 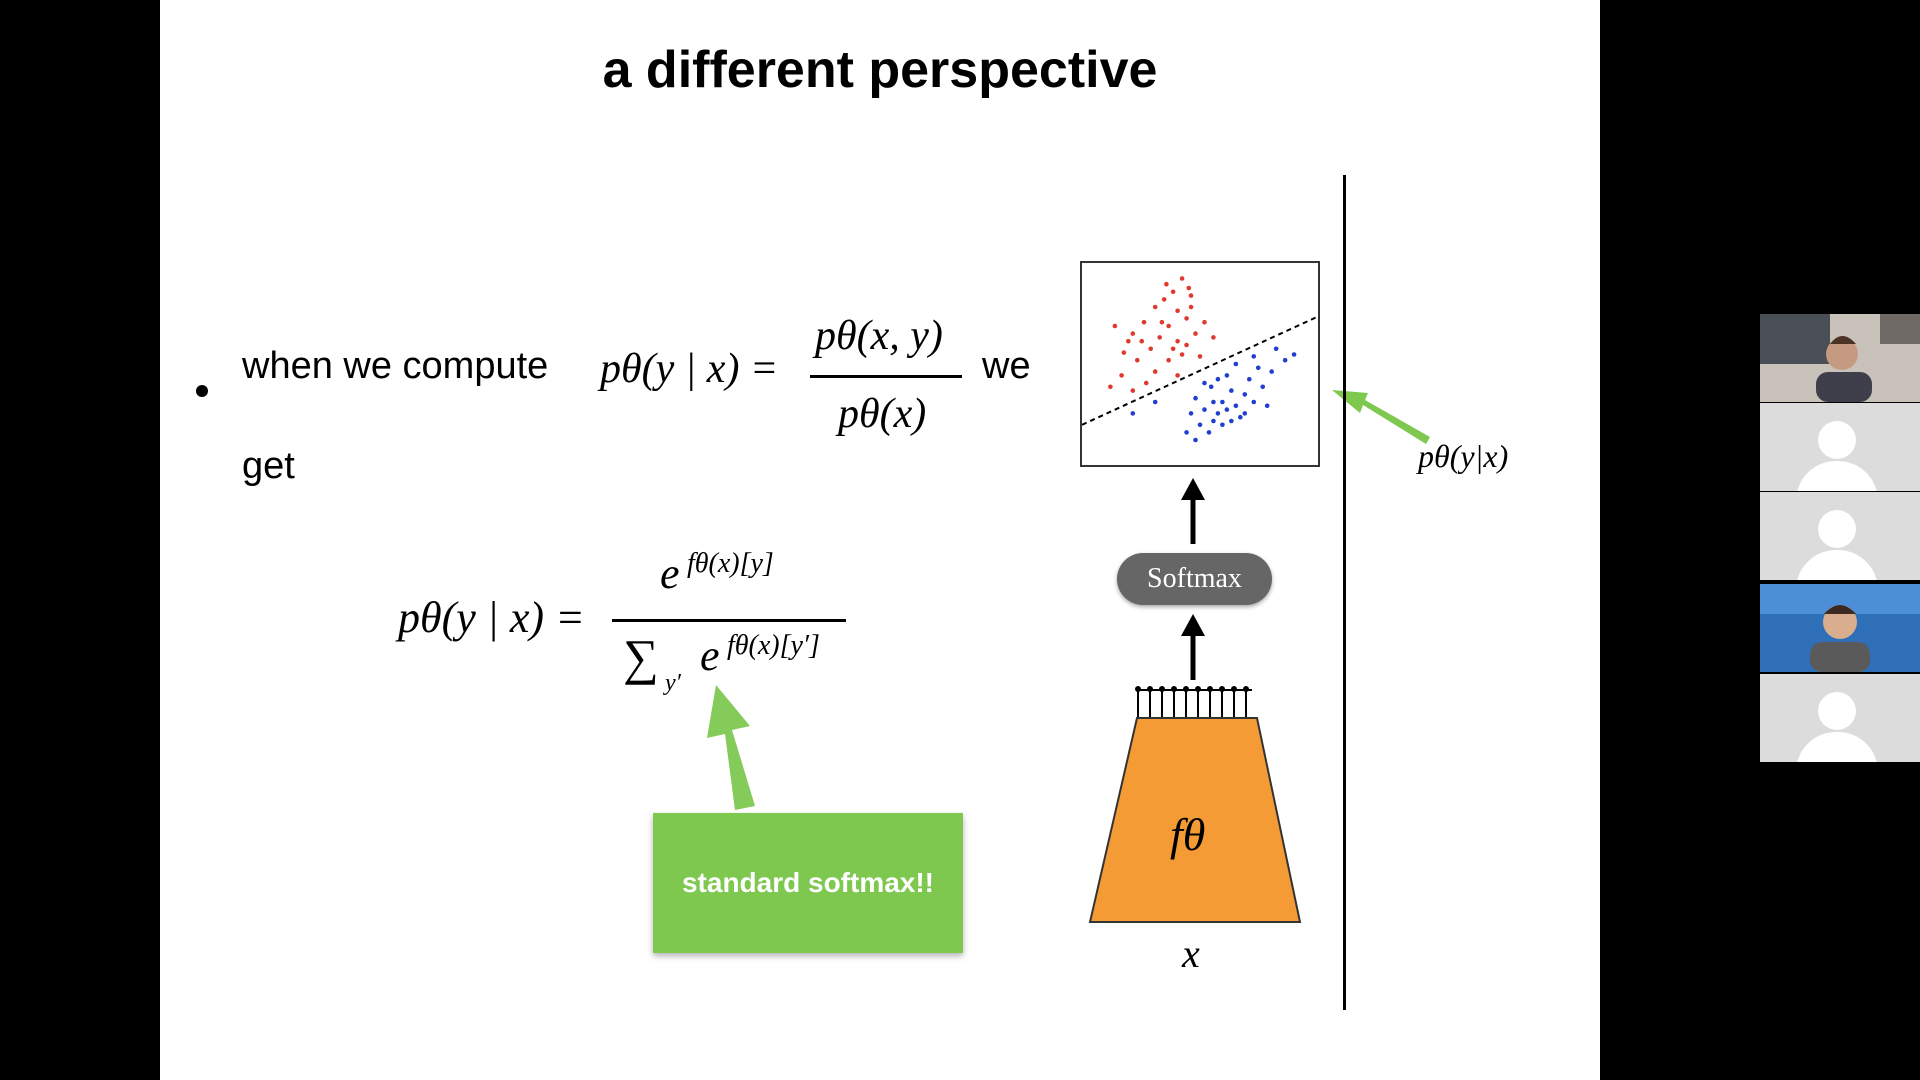 What do you see at coordinates (1068, 600) in the screenshot?
I see `annotation-arrows` at bounding box center [1068, 600].